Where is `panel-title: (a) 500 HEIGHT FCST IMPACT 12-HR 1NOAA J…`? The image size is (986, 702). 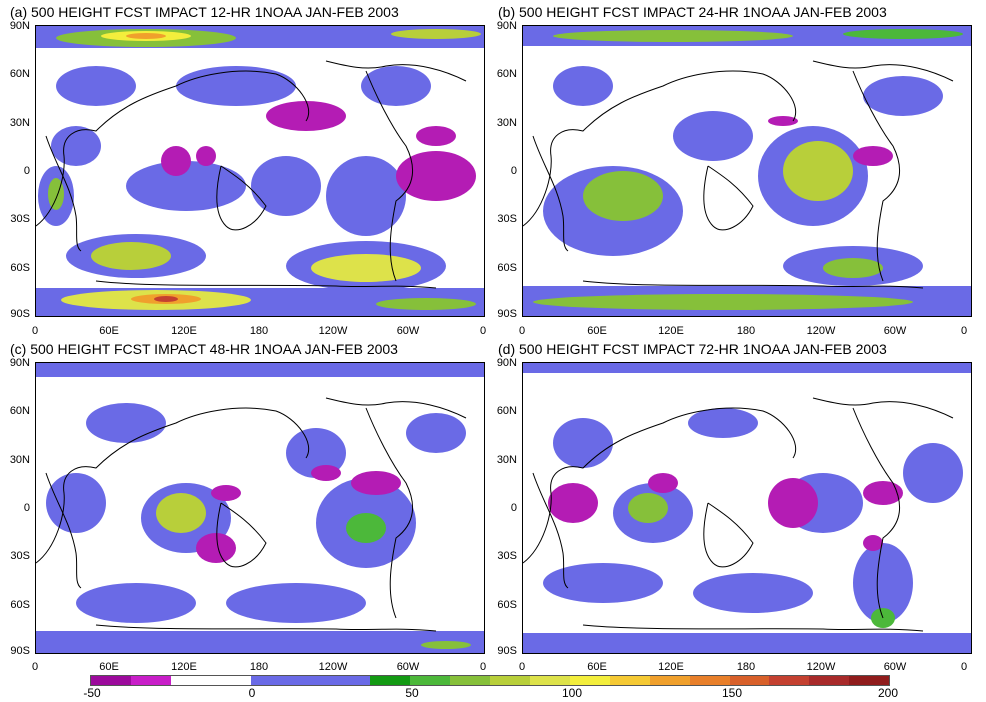 panel-title: (a) 500 HEIGHT FCST IMPACT 12-HR 1NOAA J… is located at coordinates (204, 12).